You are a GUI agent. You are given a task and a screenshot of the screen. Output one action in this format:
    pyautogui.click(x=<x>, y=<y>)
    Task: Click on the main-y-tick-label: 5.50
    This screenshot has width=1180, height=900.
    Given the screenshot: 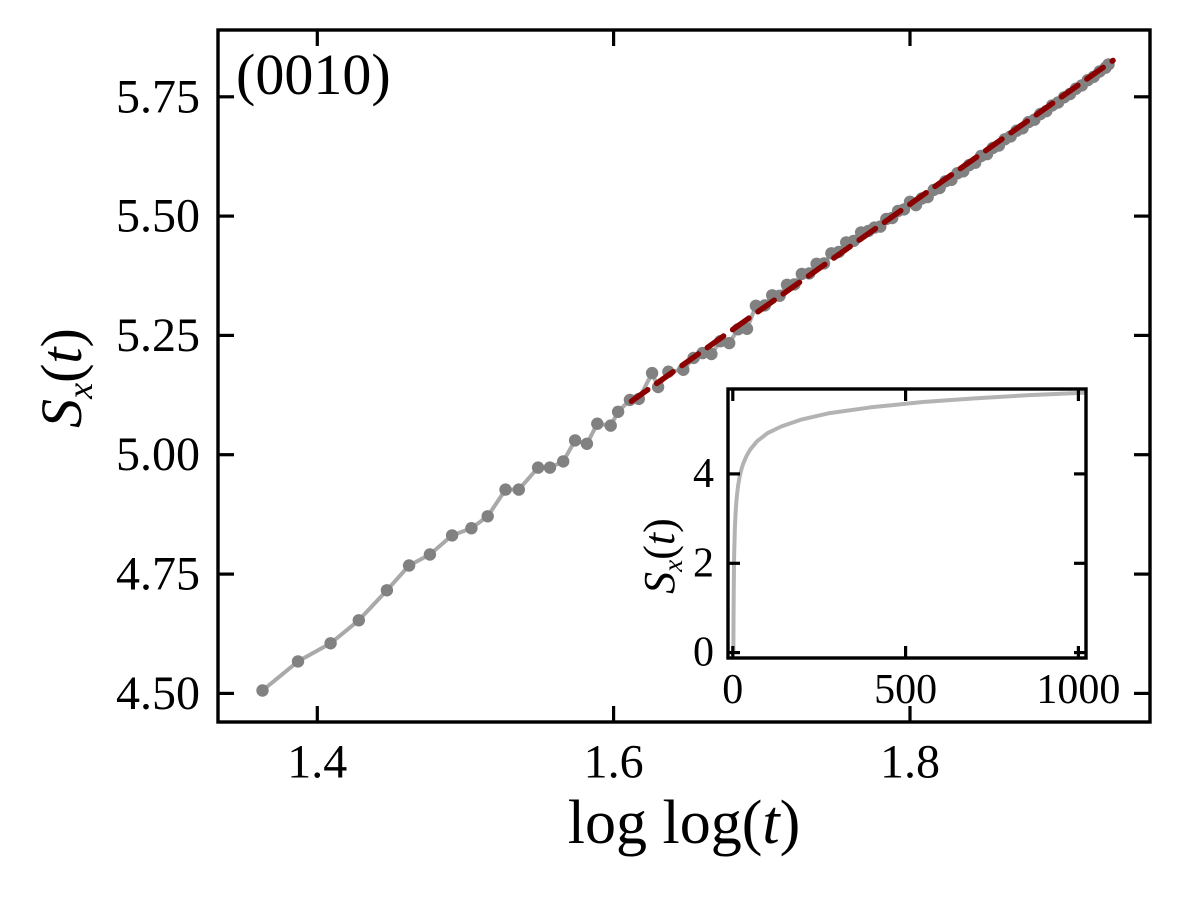 What is the action you would take?
    pyautogui.click(x=158, y=216)
    